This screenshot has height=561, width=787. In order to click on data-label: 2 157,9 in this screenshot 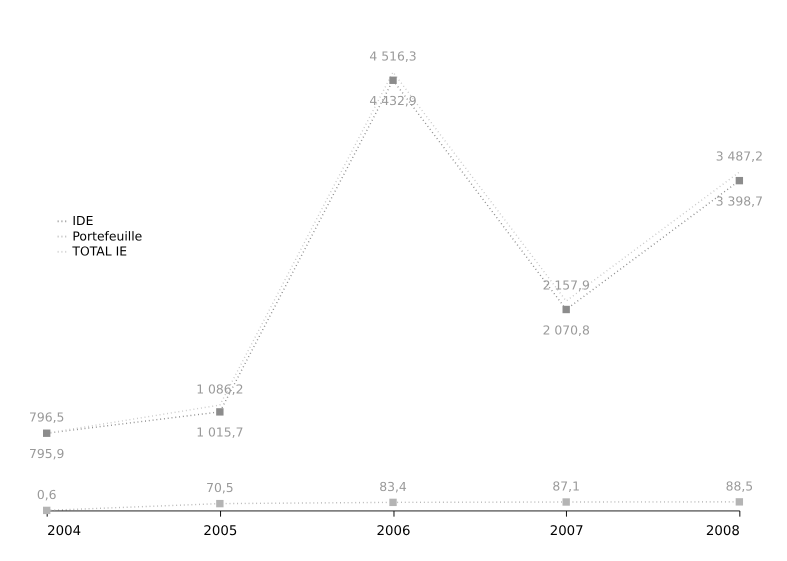, I will do `click(566, 285)`.